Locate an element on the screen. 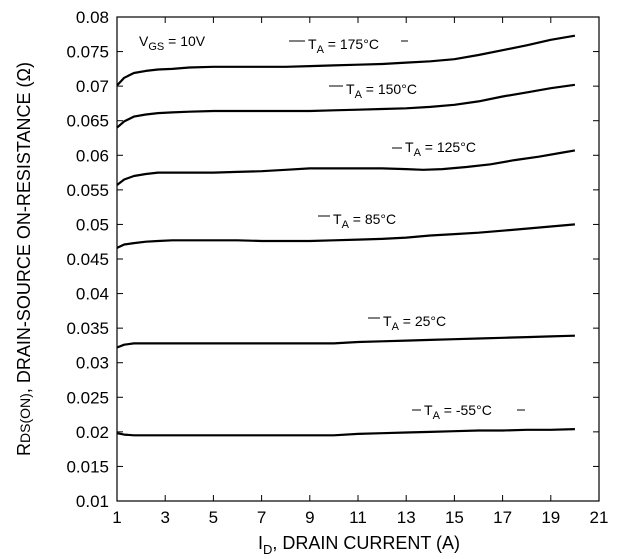  y-tick-label: 0.04 is located at coordinates (92, 294).